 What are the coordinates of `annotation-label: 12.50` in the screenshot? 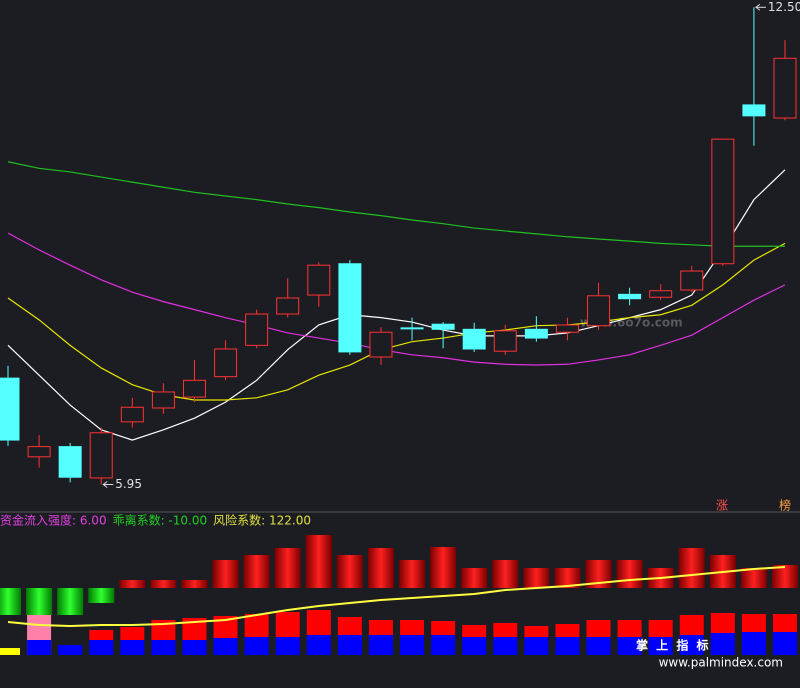 It's located at (784, 7).